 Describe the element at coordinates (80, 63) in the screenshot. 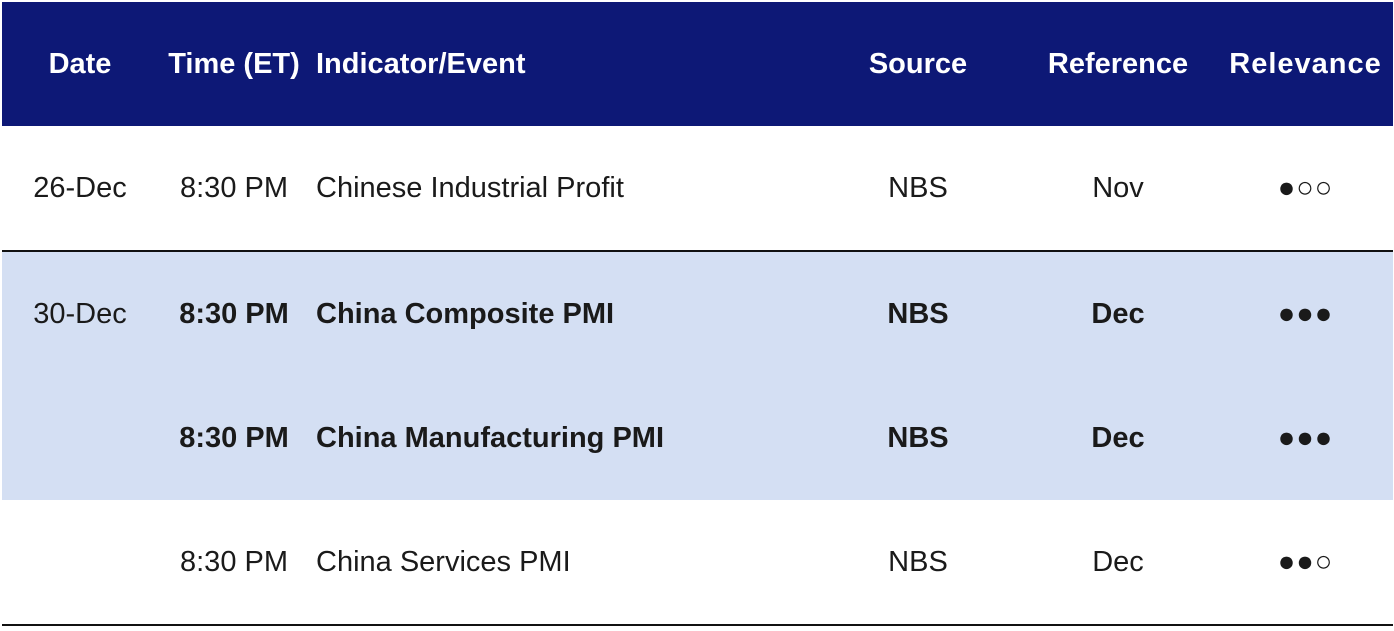

I see `header-date: Date` at that location.